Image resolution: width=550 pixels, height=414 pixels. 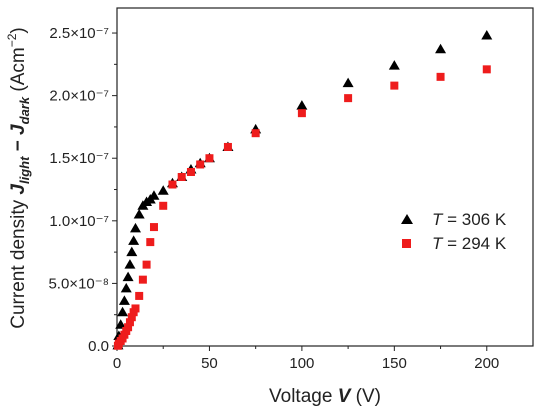 I want to click on x-tick-label: 150, so click(x=394, y=363).